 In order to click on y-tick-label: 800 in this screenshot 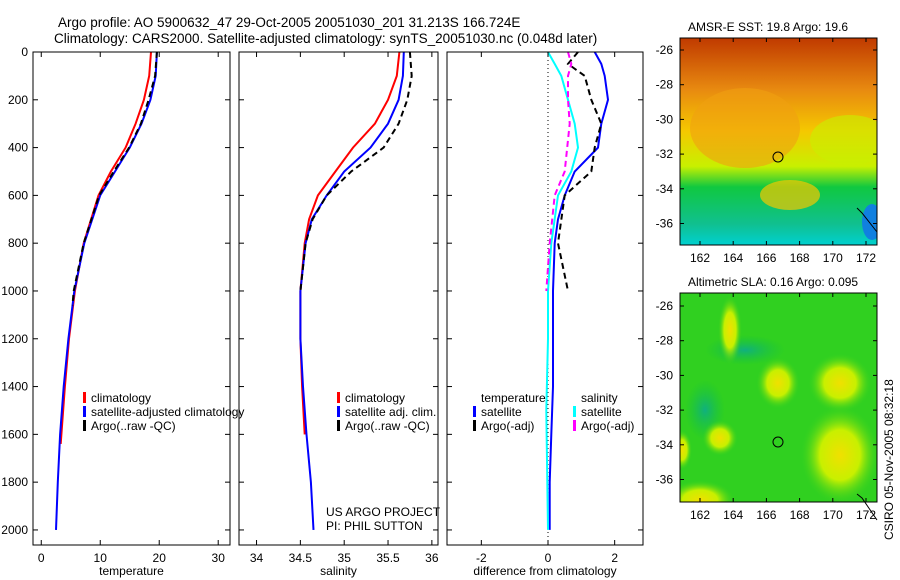, I will do `click(18, 243)`.